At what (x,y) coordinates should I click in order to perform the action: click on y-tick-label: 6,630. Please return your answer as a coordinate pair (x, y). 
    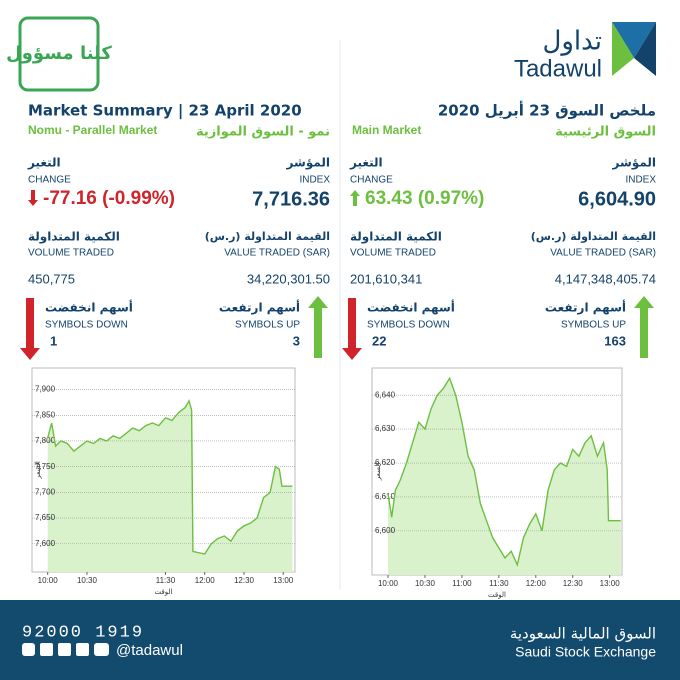
    Looking at the image, I should click on (385, 428).